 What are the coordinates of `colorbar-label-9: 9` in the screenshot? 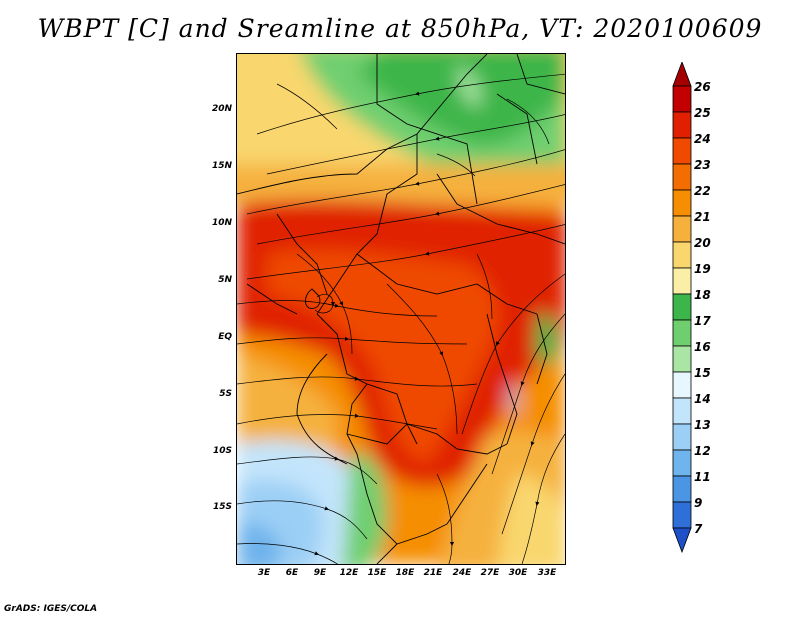 It's located at (698, 503).